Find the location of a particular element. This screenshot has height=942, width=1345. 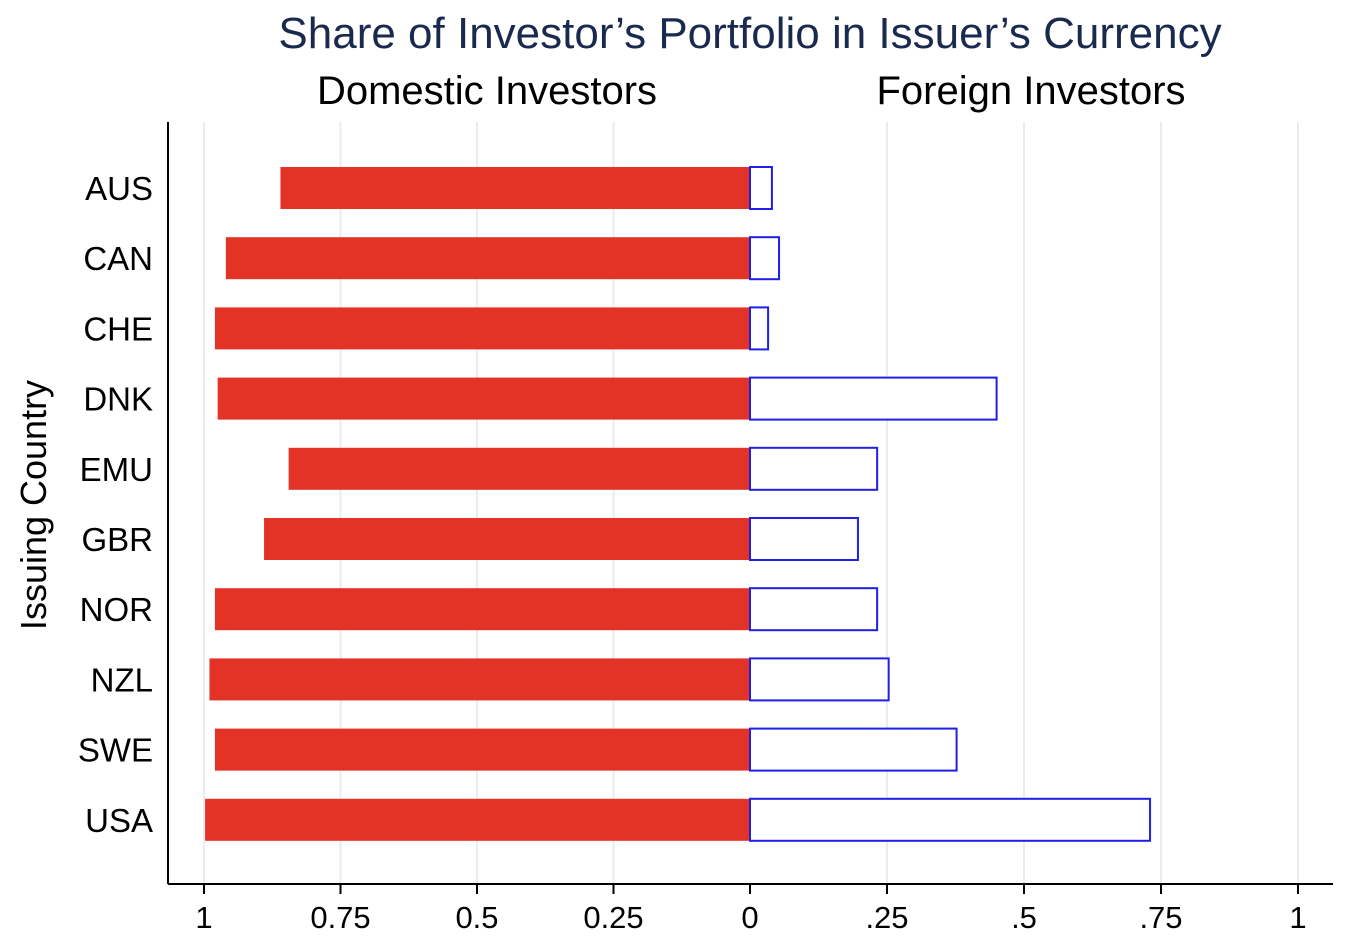

bar-domestic-nor is located at coordinates (482, 609).